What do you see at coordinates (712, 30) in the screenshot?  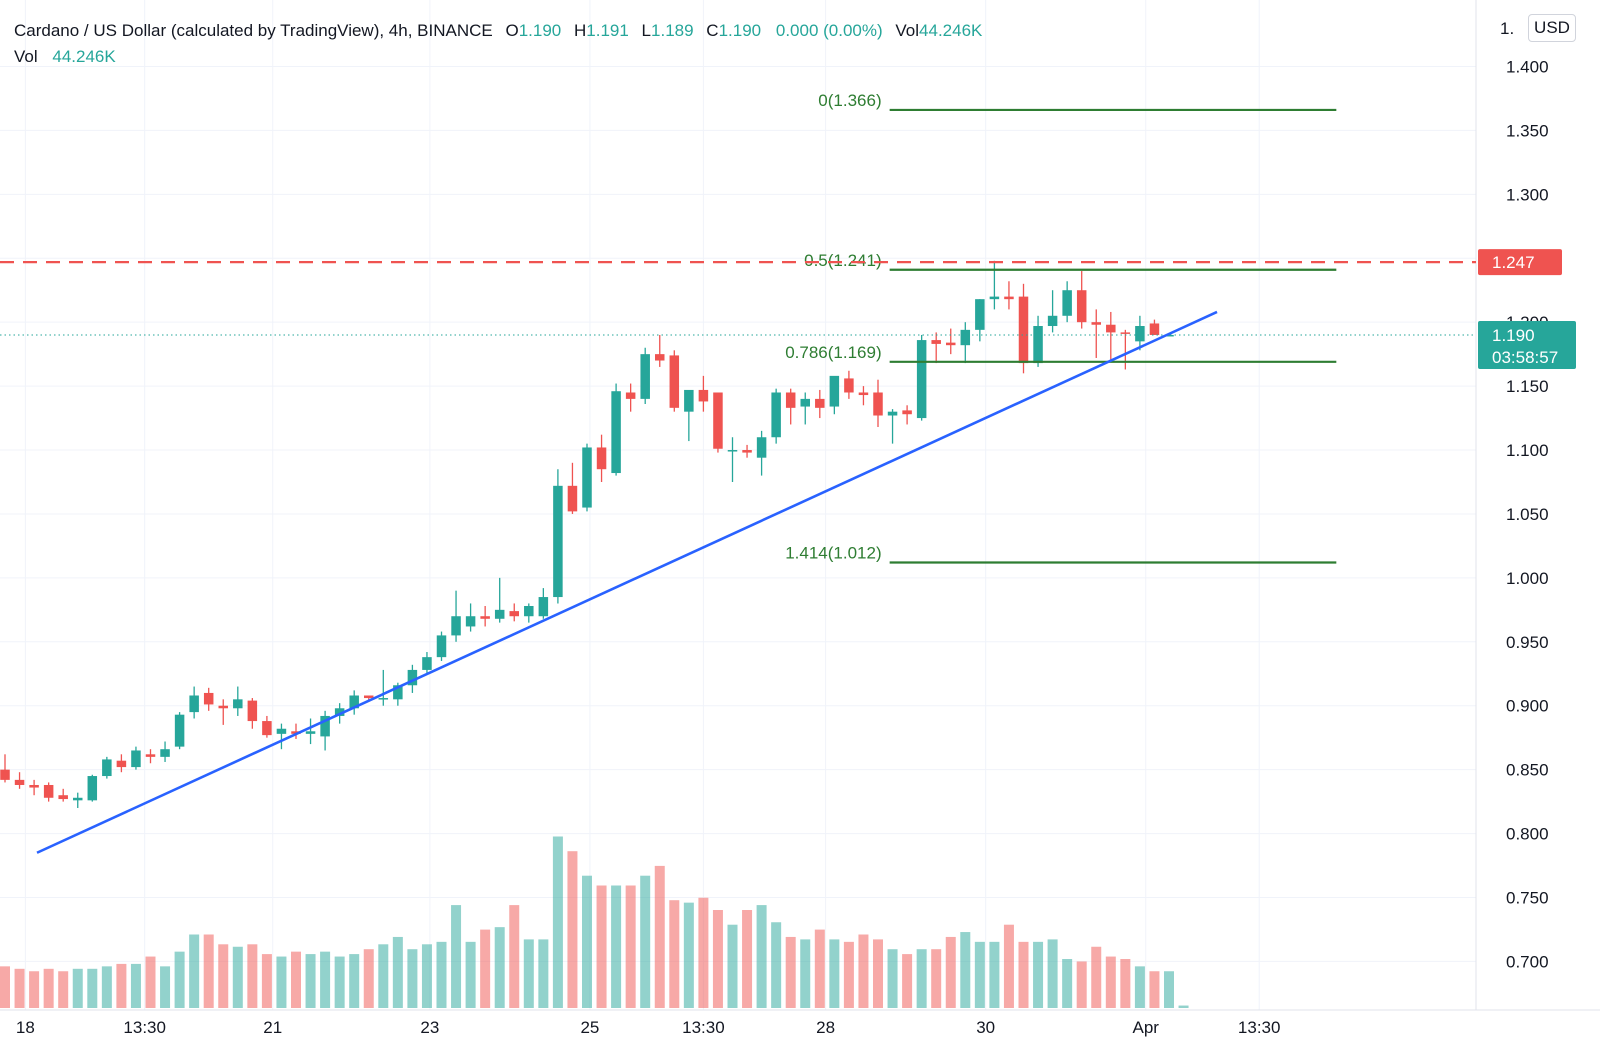 I see `legend-close-label: C` at bounding box center [712, 30].